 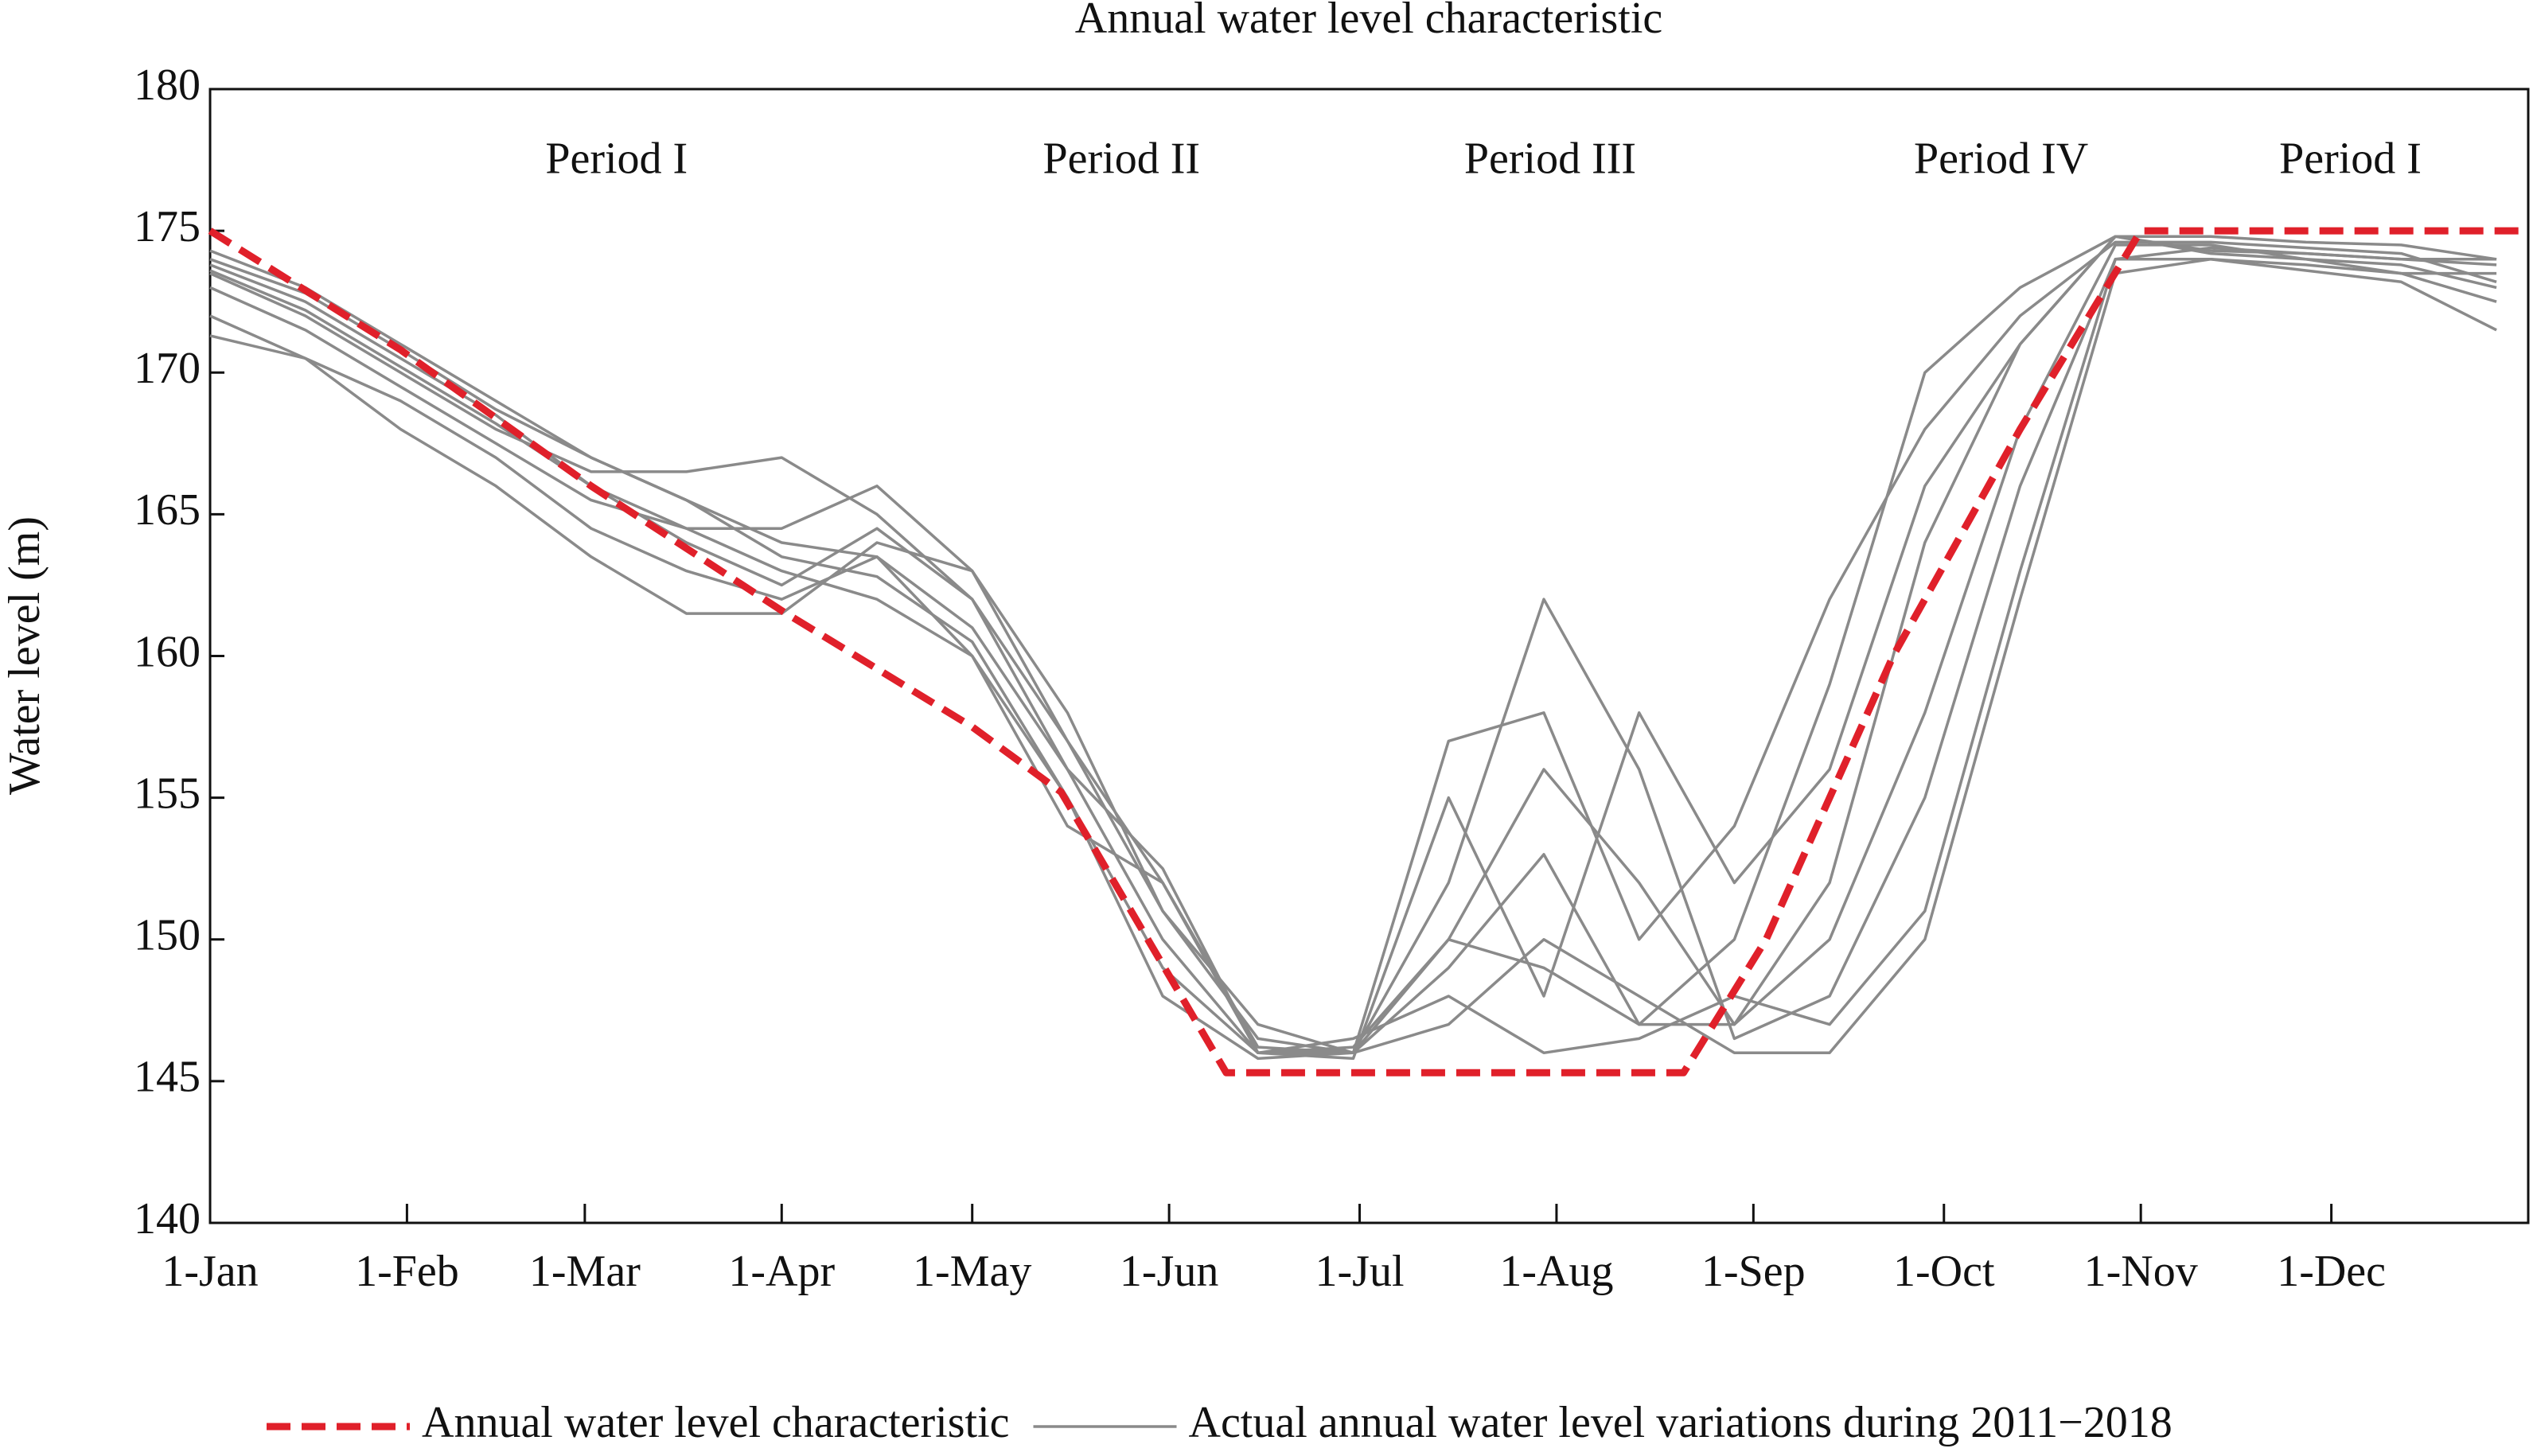 What do you see at coordinates (781, 1271) in the screenshot?
I see `x-tick-label: 1-Apr` at bounding box center [781, 1271].